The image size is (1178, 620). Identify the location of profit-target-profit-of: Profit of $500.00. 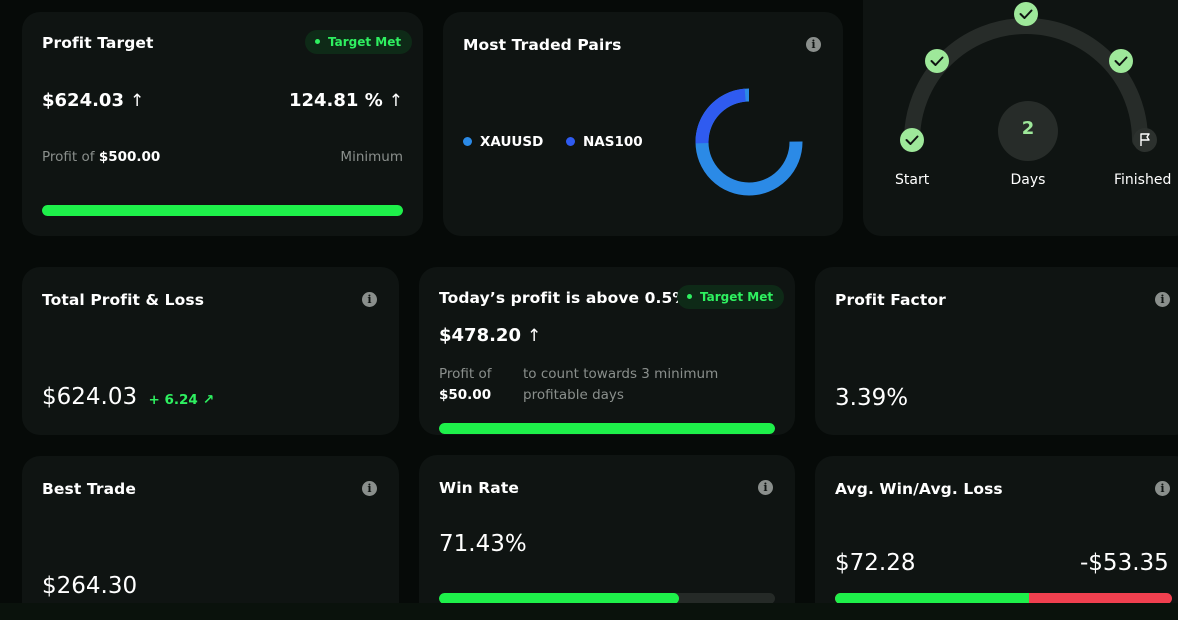
(101, 157).